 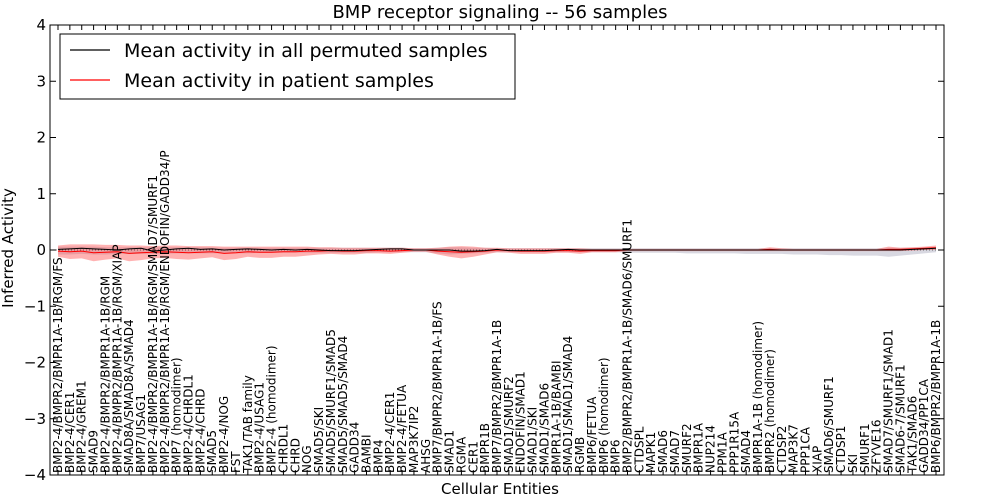 What do you see at coordinates (402, 428) in the screenshot?
I see `x-tick-label: BMP2-4/FETUA` at bounding box center [402, 428].